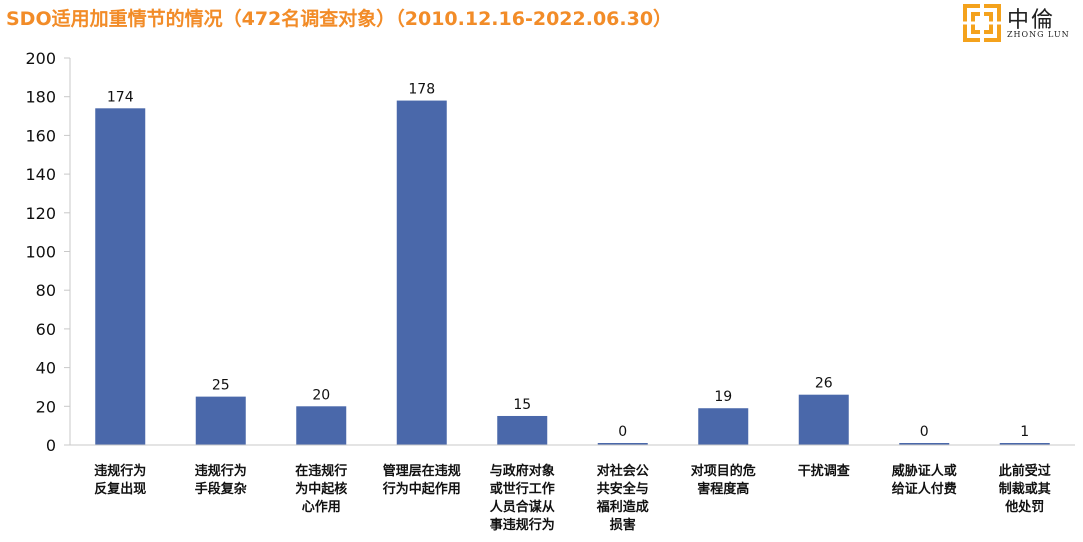 The height and width of the screenshot is (542, 1083). What do you see at coordinates (1031, 20) in the screenshot?
I see `logo-chinese-text: 中倫` at bounding box center [1031, 20].